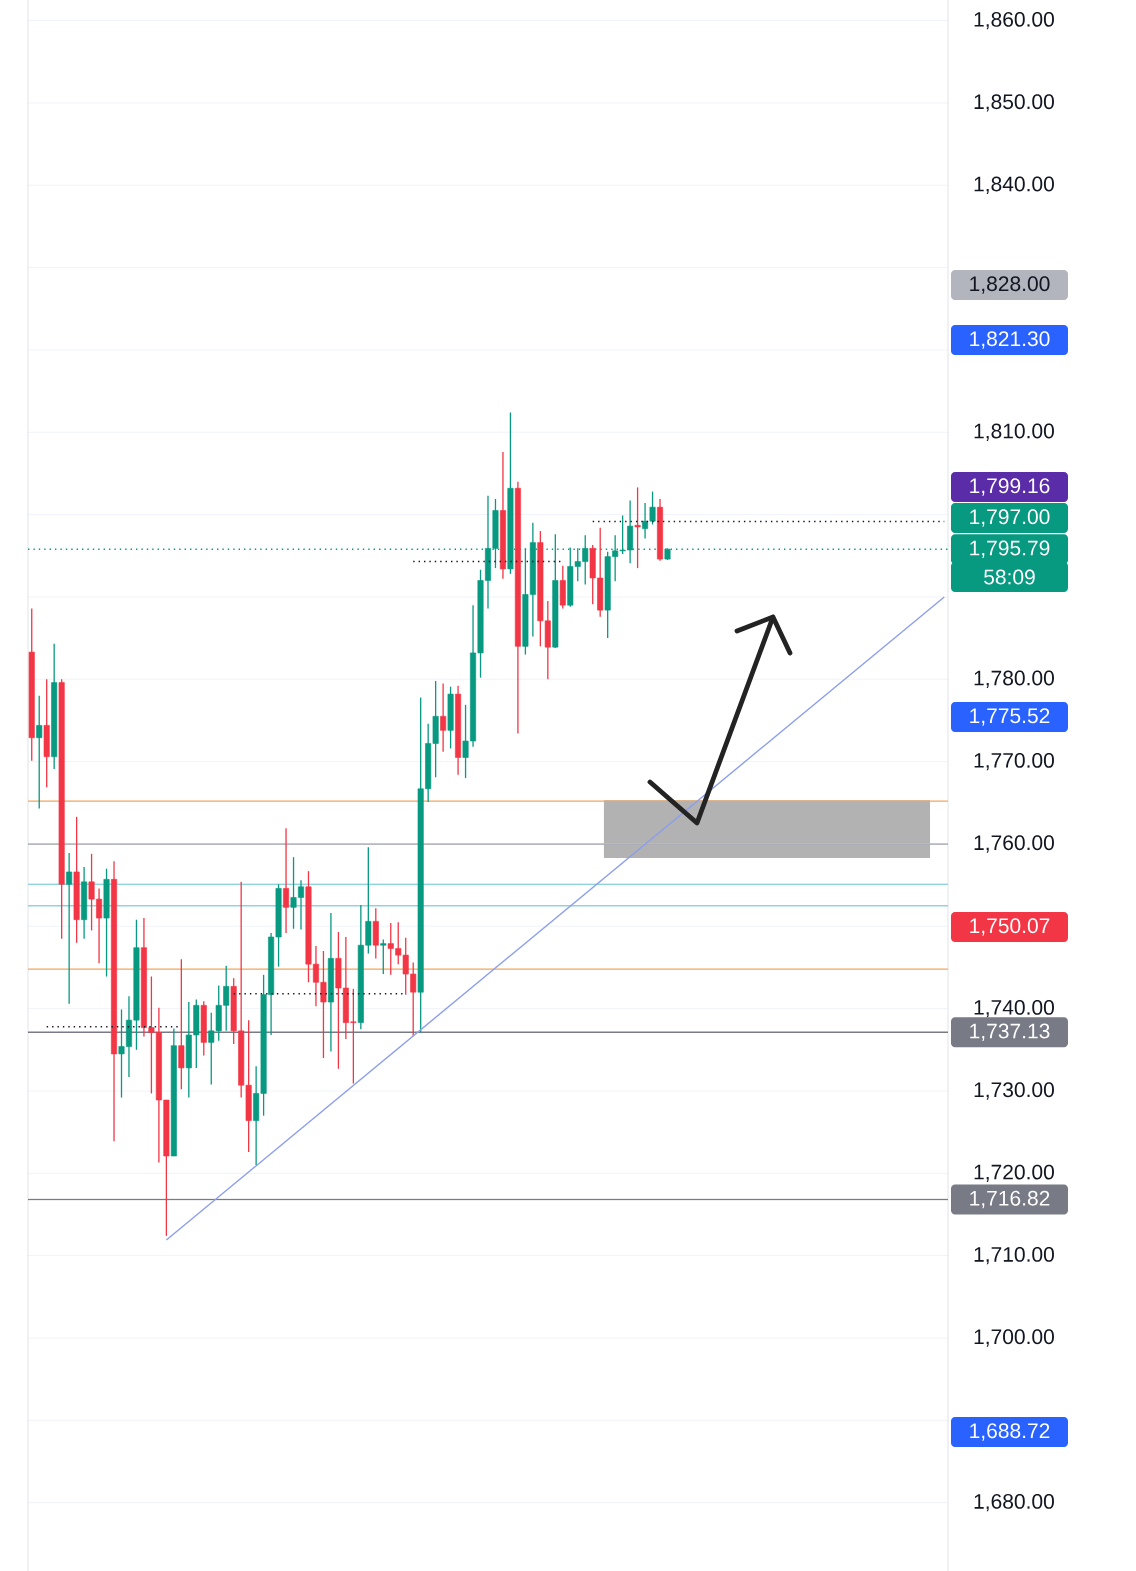 This screenshot has height=1571, width=1136. What do you see at coordinates (1010, 518) in the screenshot?
I see `text: 1,797.00` at bounding box center [1010, 518].